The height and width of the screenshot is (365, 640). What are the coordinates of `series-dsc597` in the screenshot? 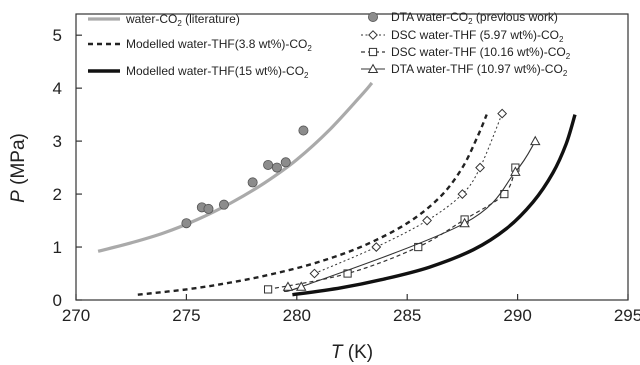 It's located at (408, 193).